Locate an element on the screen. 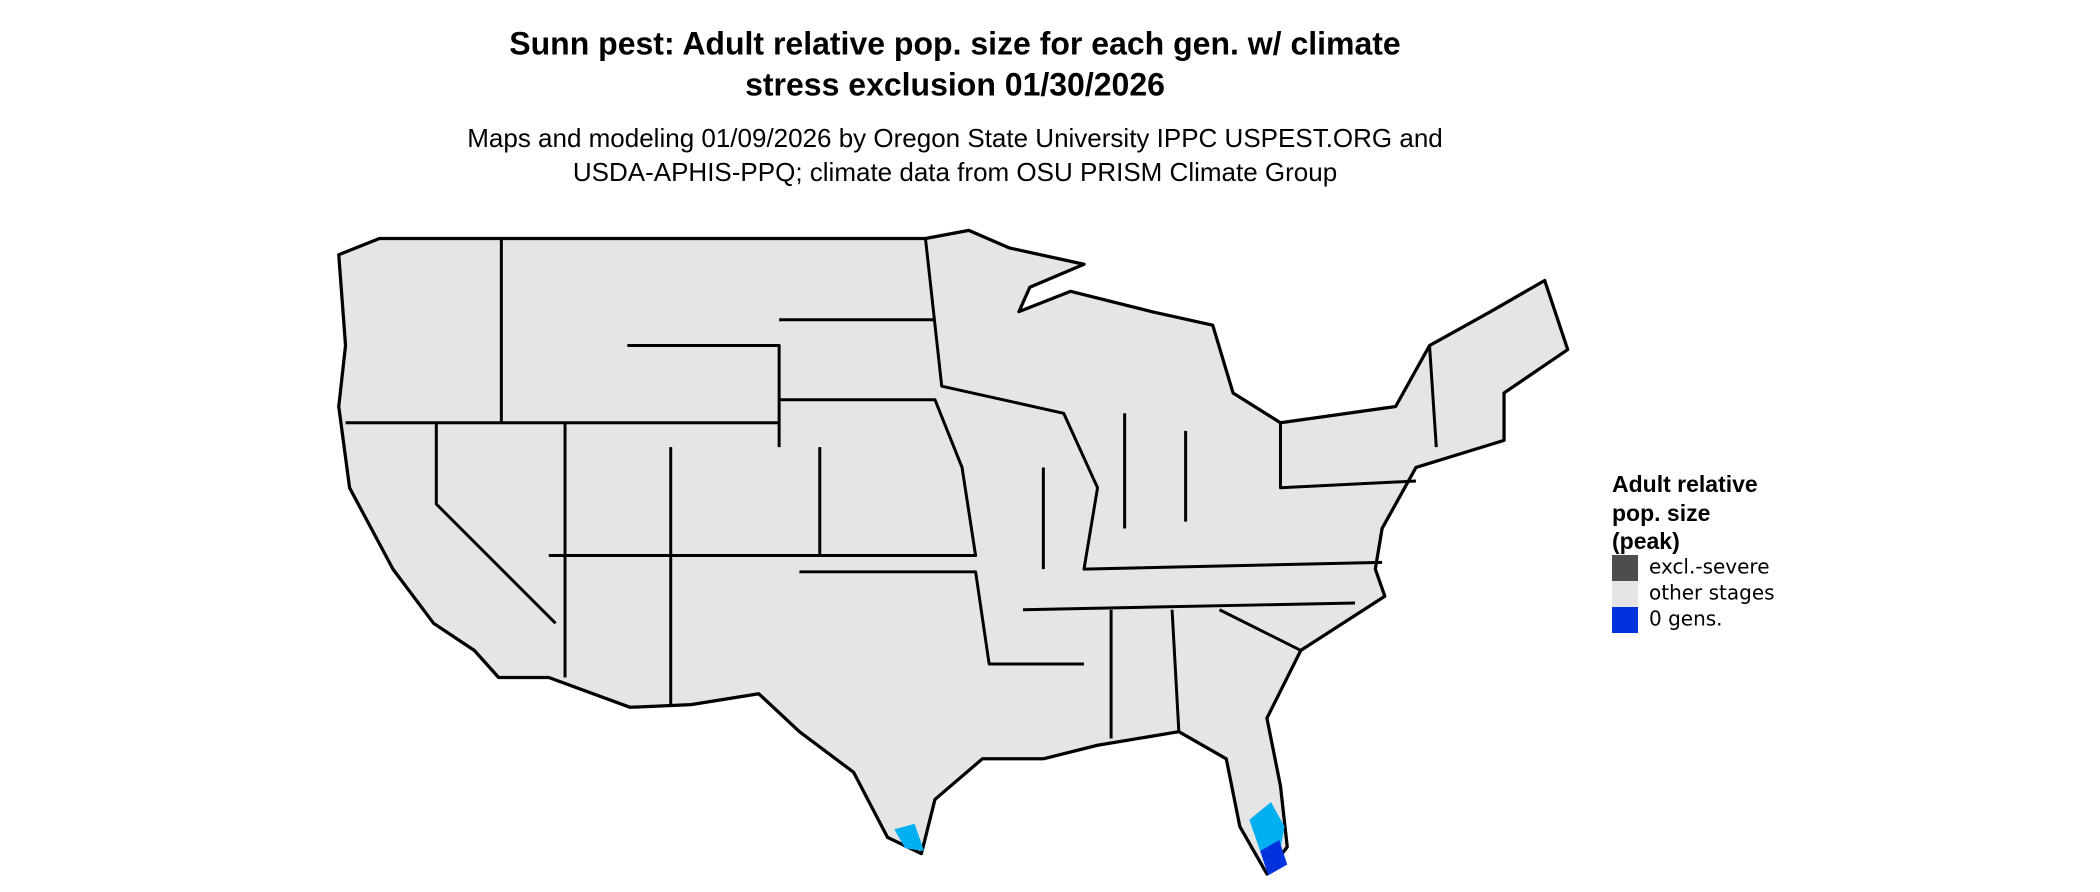 This screenshot has height=892, width=2100. title-line: stress exclusion 01/30/2026 is located at coordinates (955, 84).